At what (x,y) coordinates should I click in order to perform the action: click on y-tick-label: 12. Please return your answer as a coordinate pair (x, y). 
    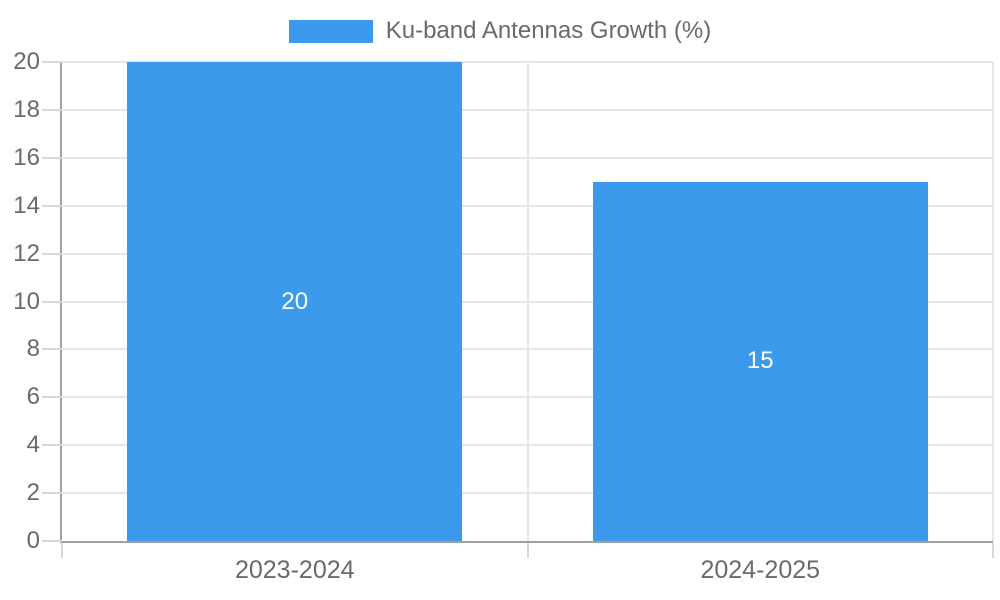
    Looking at the image, I should click on (26, 253).